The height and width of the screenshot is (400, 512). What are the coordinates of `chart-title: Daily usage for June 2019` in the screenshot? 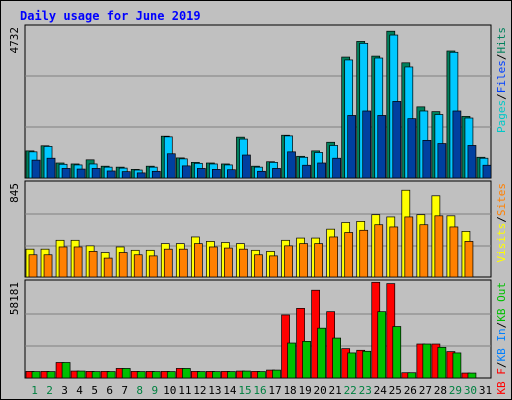 It's located at (110, 16).